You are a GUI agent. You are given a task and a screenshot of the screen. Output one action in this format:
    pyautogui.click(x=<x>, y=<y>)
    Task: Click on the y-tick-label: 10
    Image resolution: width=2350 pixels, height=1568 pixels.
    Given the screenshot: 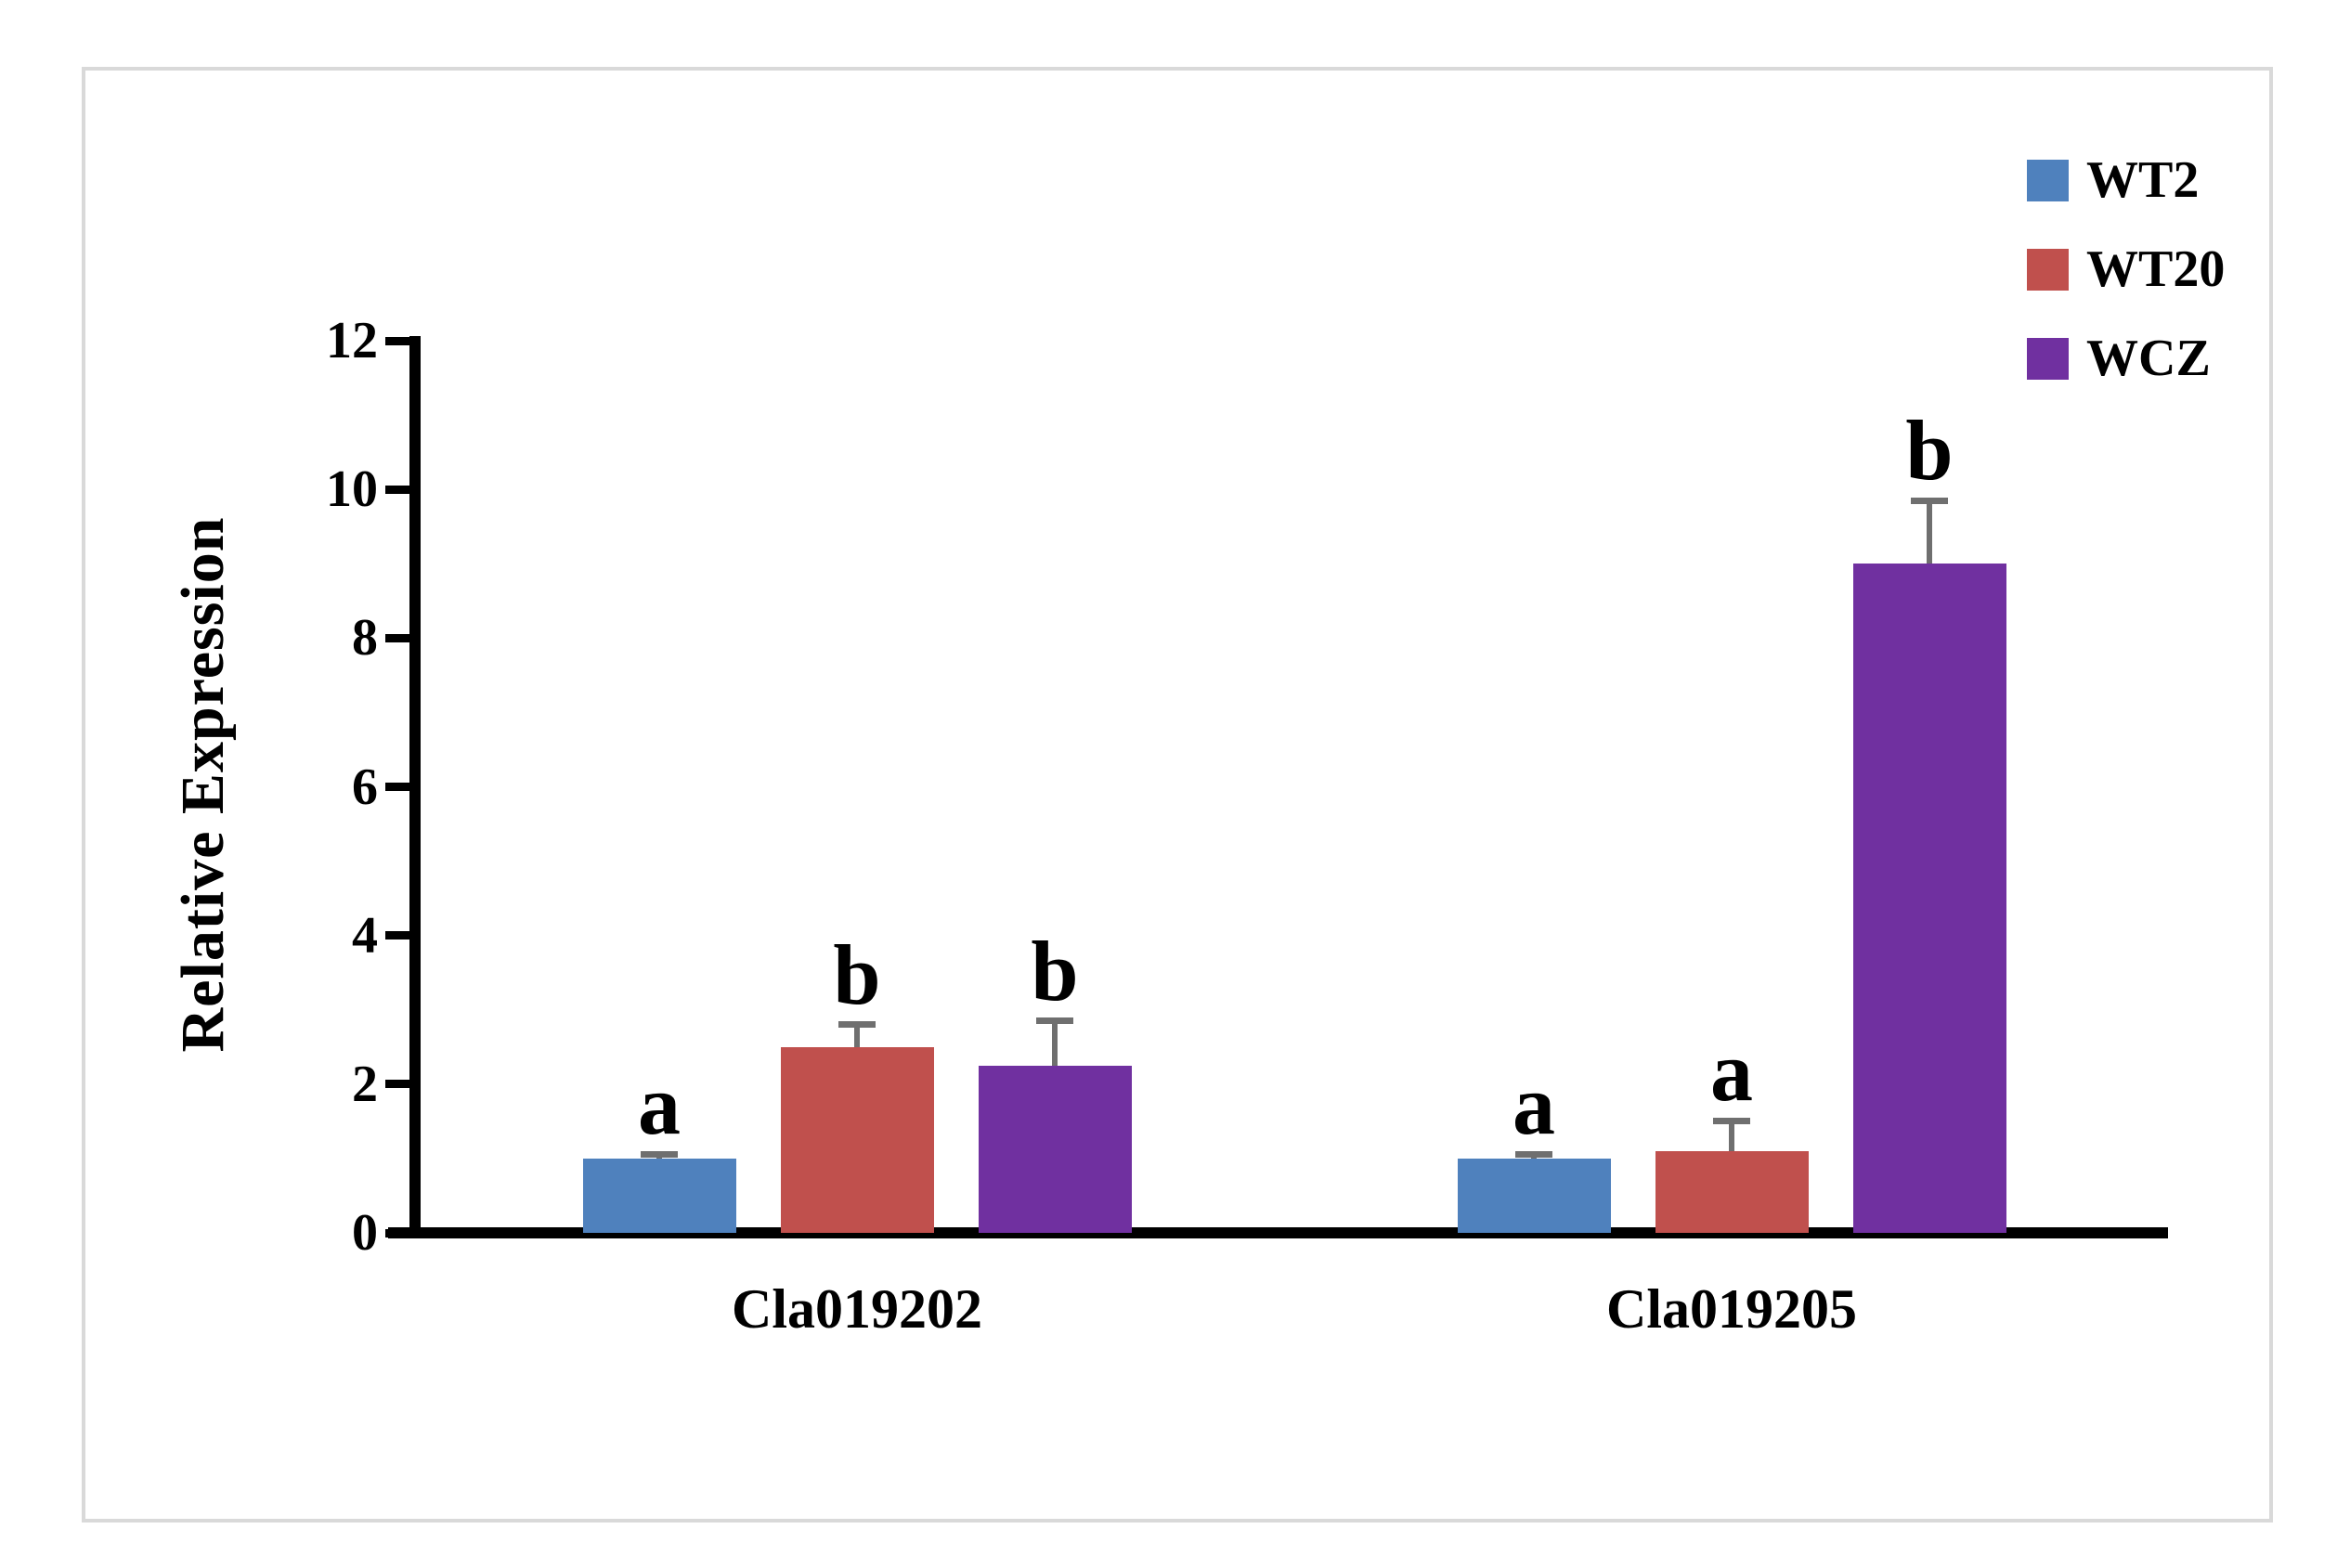 What is the action you would take?
    pyautogui.click(x=352, y=489)
    